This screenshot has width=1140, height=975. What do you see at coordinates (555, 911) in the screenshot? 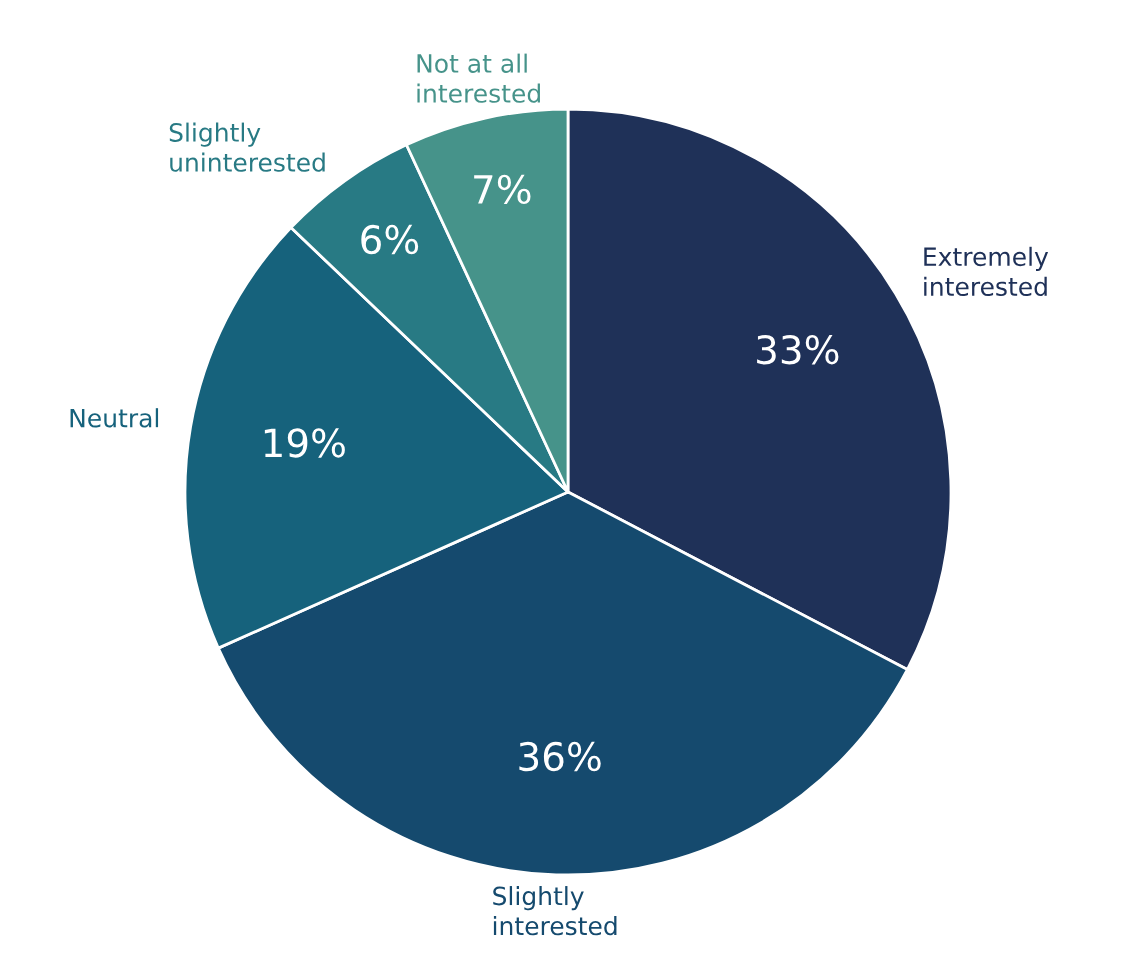
I see `slice-label: Slightly interested` at bounding box center [555, 911].